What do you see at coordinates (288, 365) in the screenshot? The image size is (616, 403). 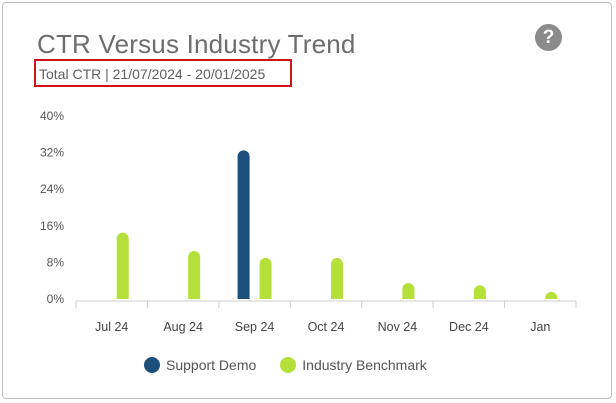 I see `legend-swatch-industry-benchmark` at bounding box center [288, 365].